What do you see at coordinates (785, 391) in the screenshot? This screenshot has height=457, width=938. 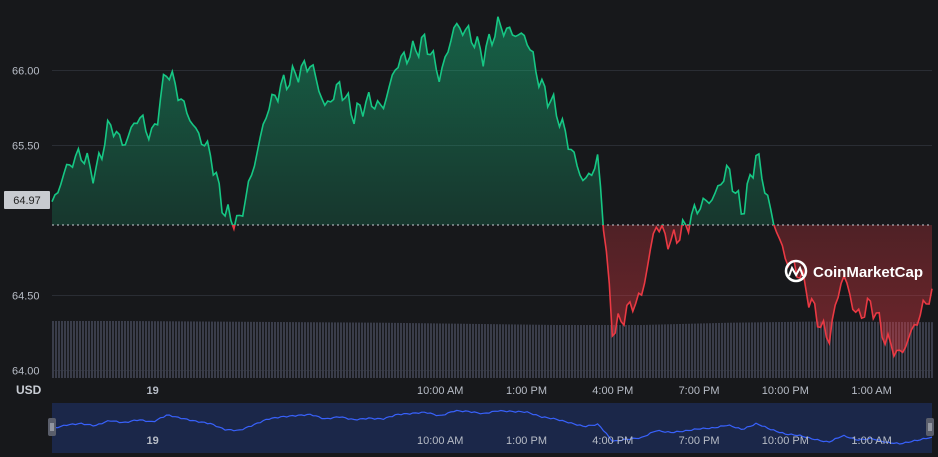 I see `x-tick-label: 10:00 PM` at bounding box center [785, 391].